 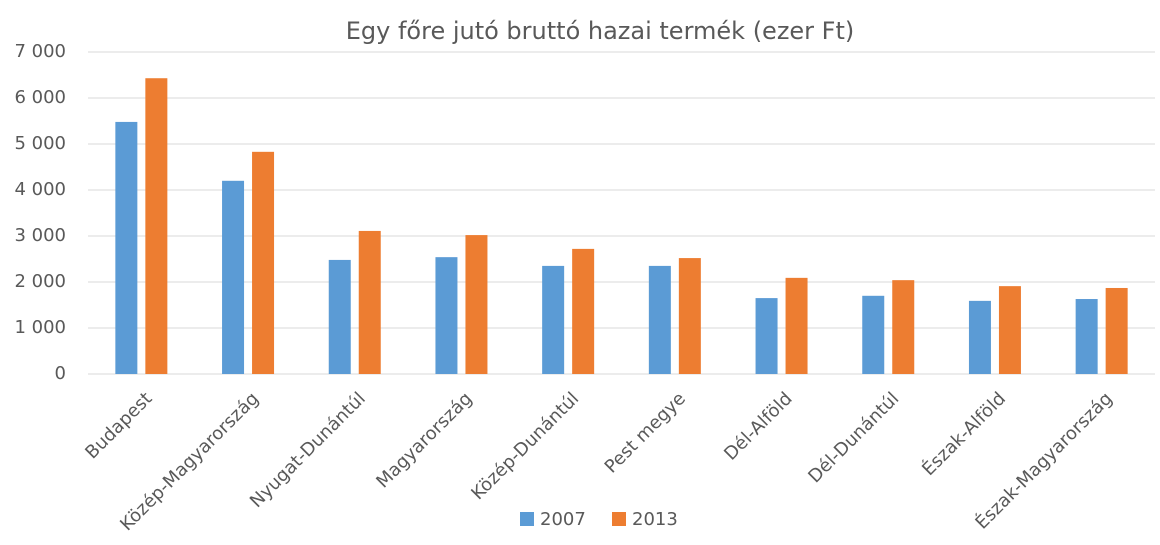 What do you see at coordinates (964, 434) in the screenshot?
I see `x-tick-label: Észak-Alföld` at bounding box center [964, 434].